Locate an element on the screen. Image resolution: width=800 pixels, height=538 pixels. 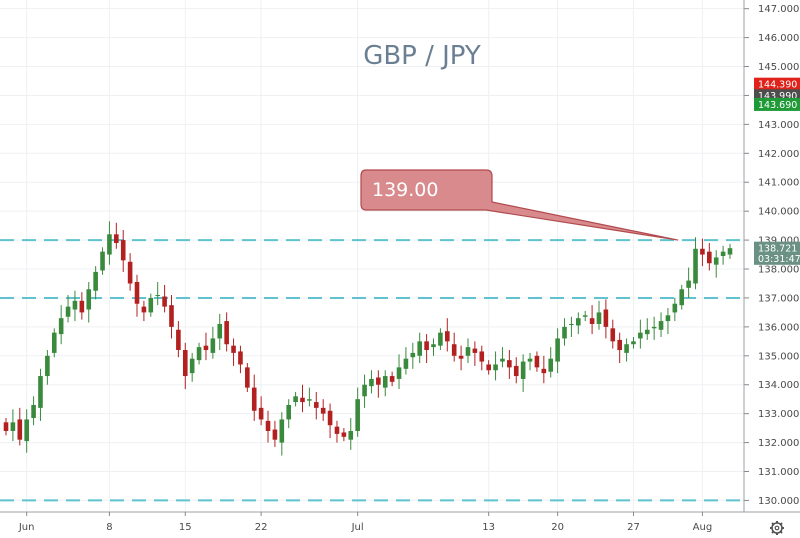
price-badge-label: 143.990 is located at coordinates (777, 96).